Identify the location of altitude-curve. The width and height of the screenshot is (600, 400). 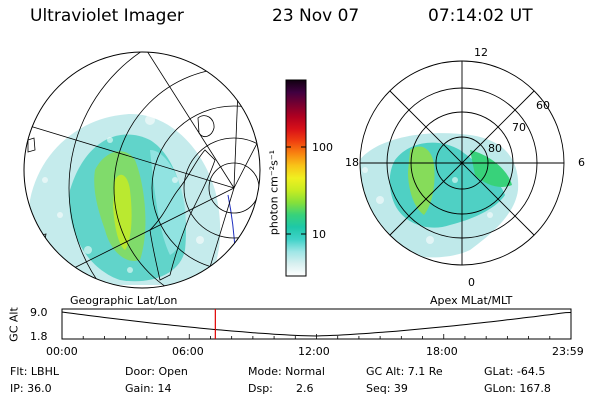
(316, 324).